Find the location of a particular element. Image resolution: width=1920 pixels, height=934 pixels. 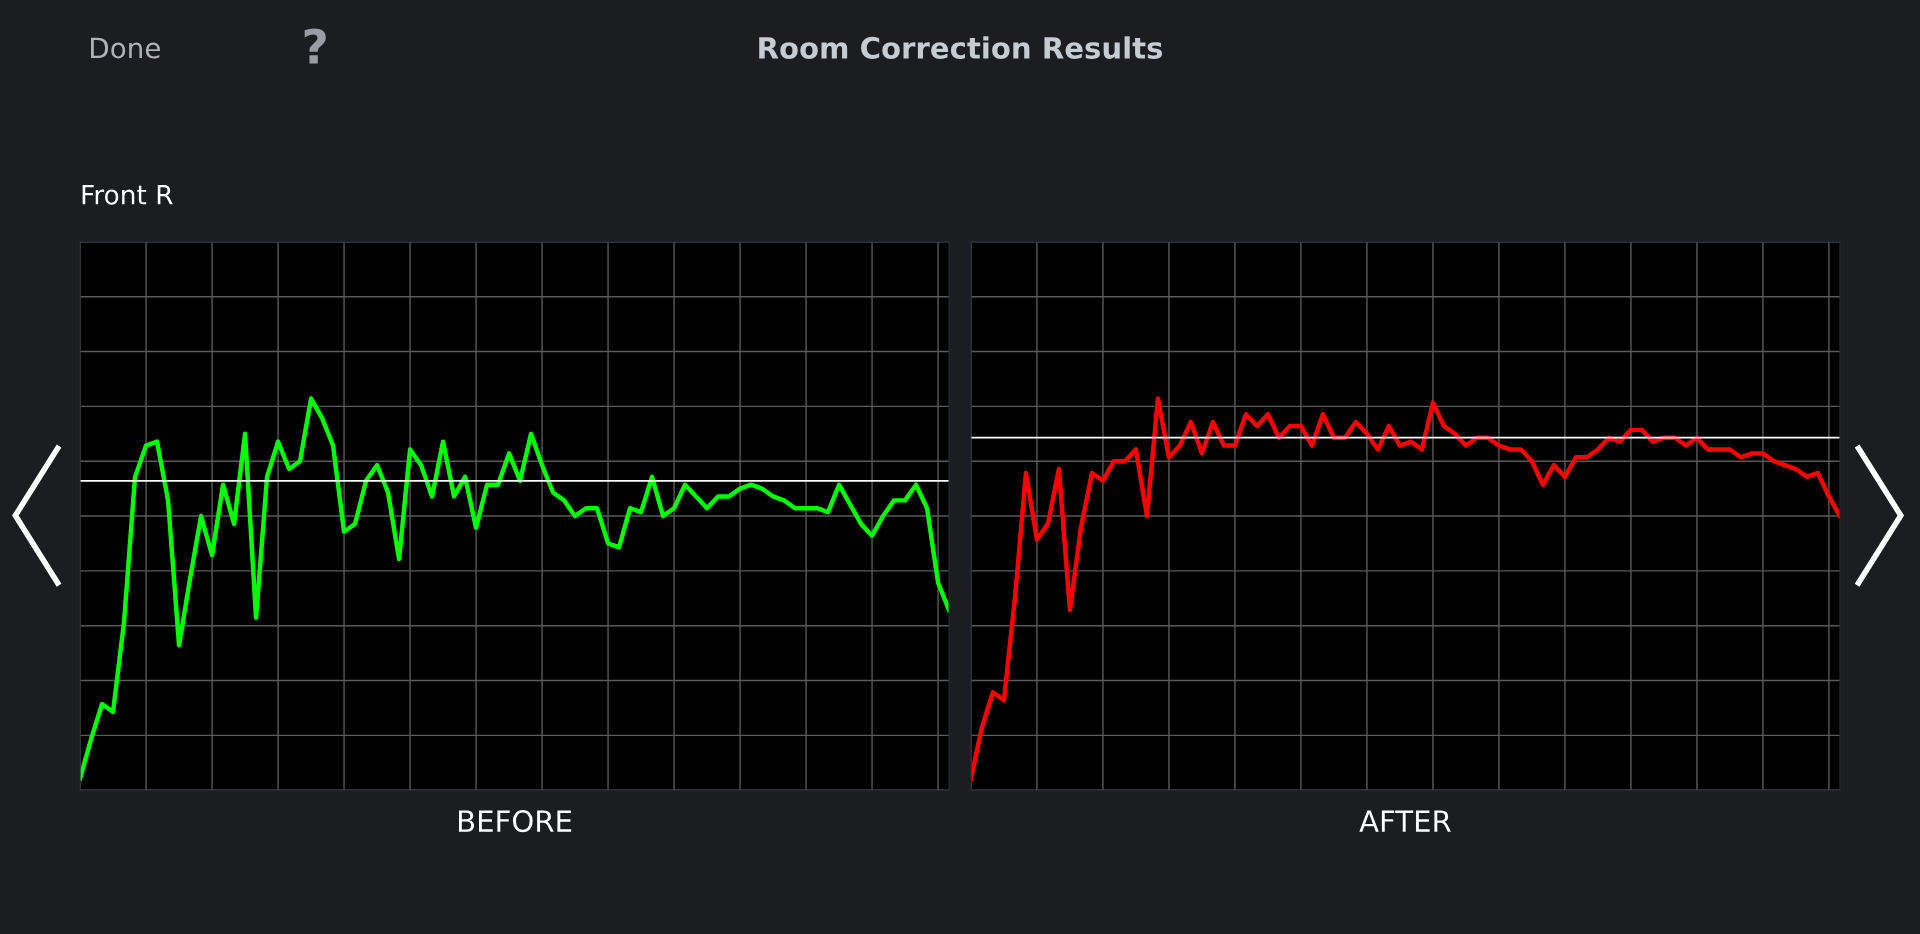

chart-subtitle: Front R is located at coordinates (127, 195).